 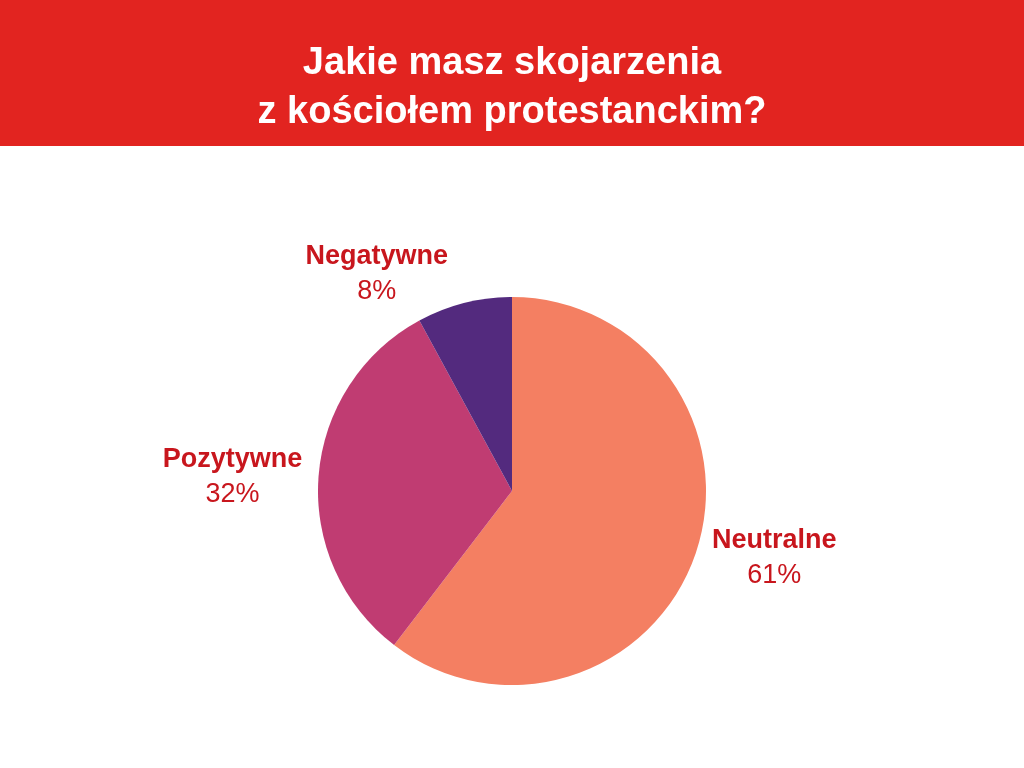 What do you see at coordinates (774, 539) in the screenshot?
I see `slice-label: Neutralne` at bounding box center [774, 539].